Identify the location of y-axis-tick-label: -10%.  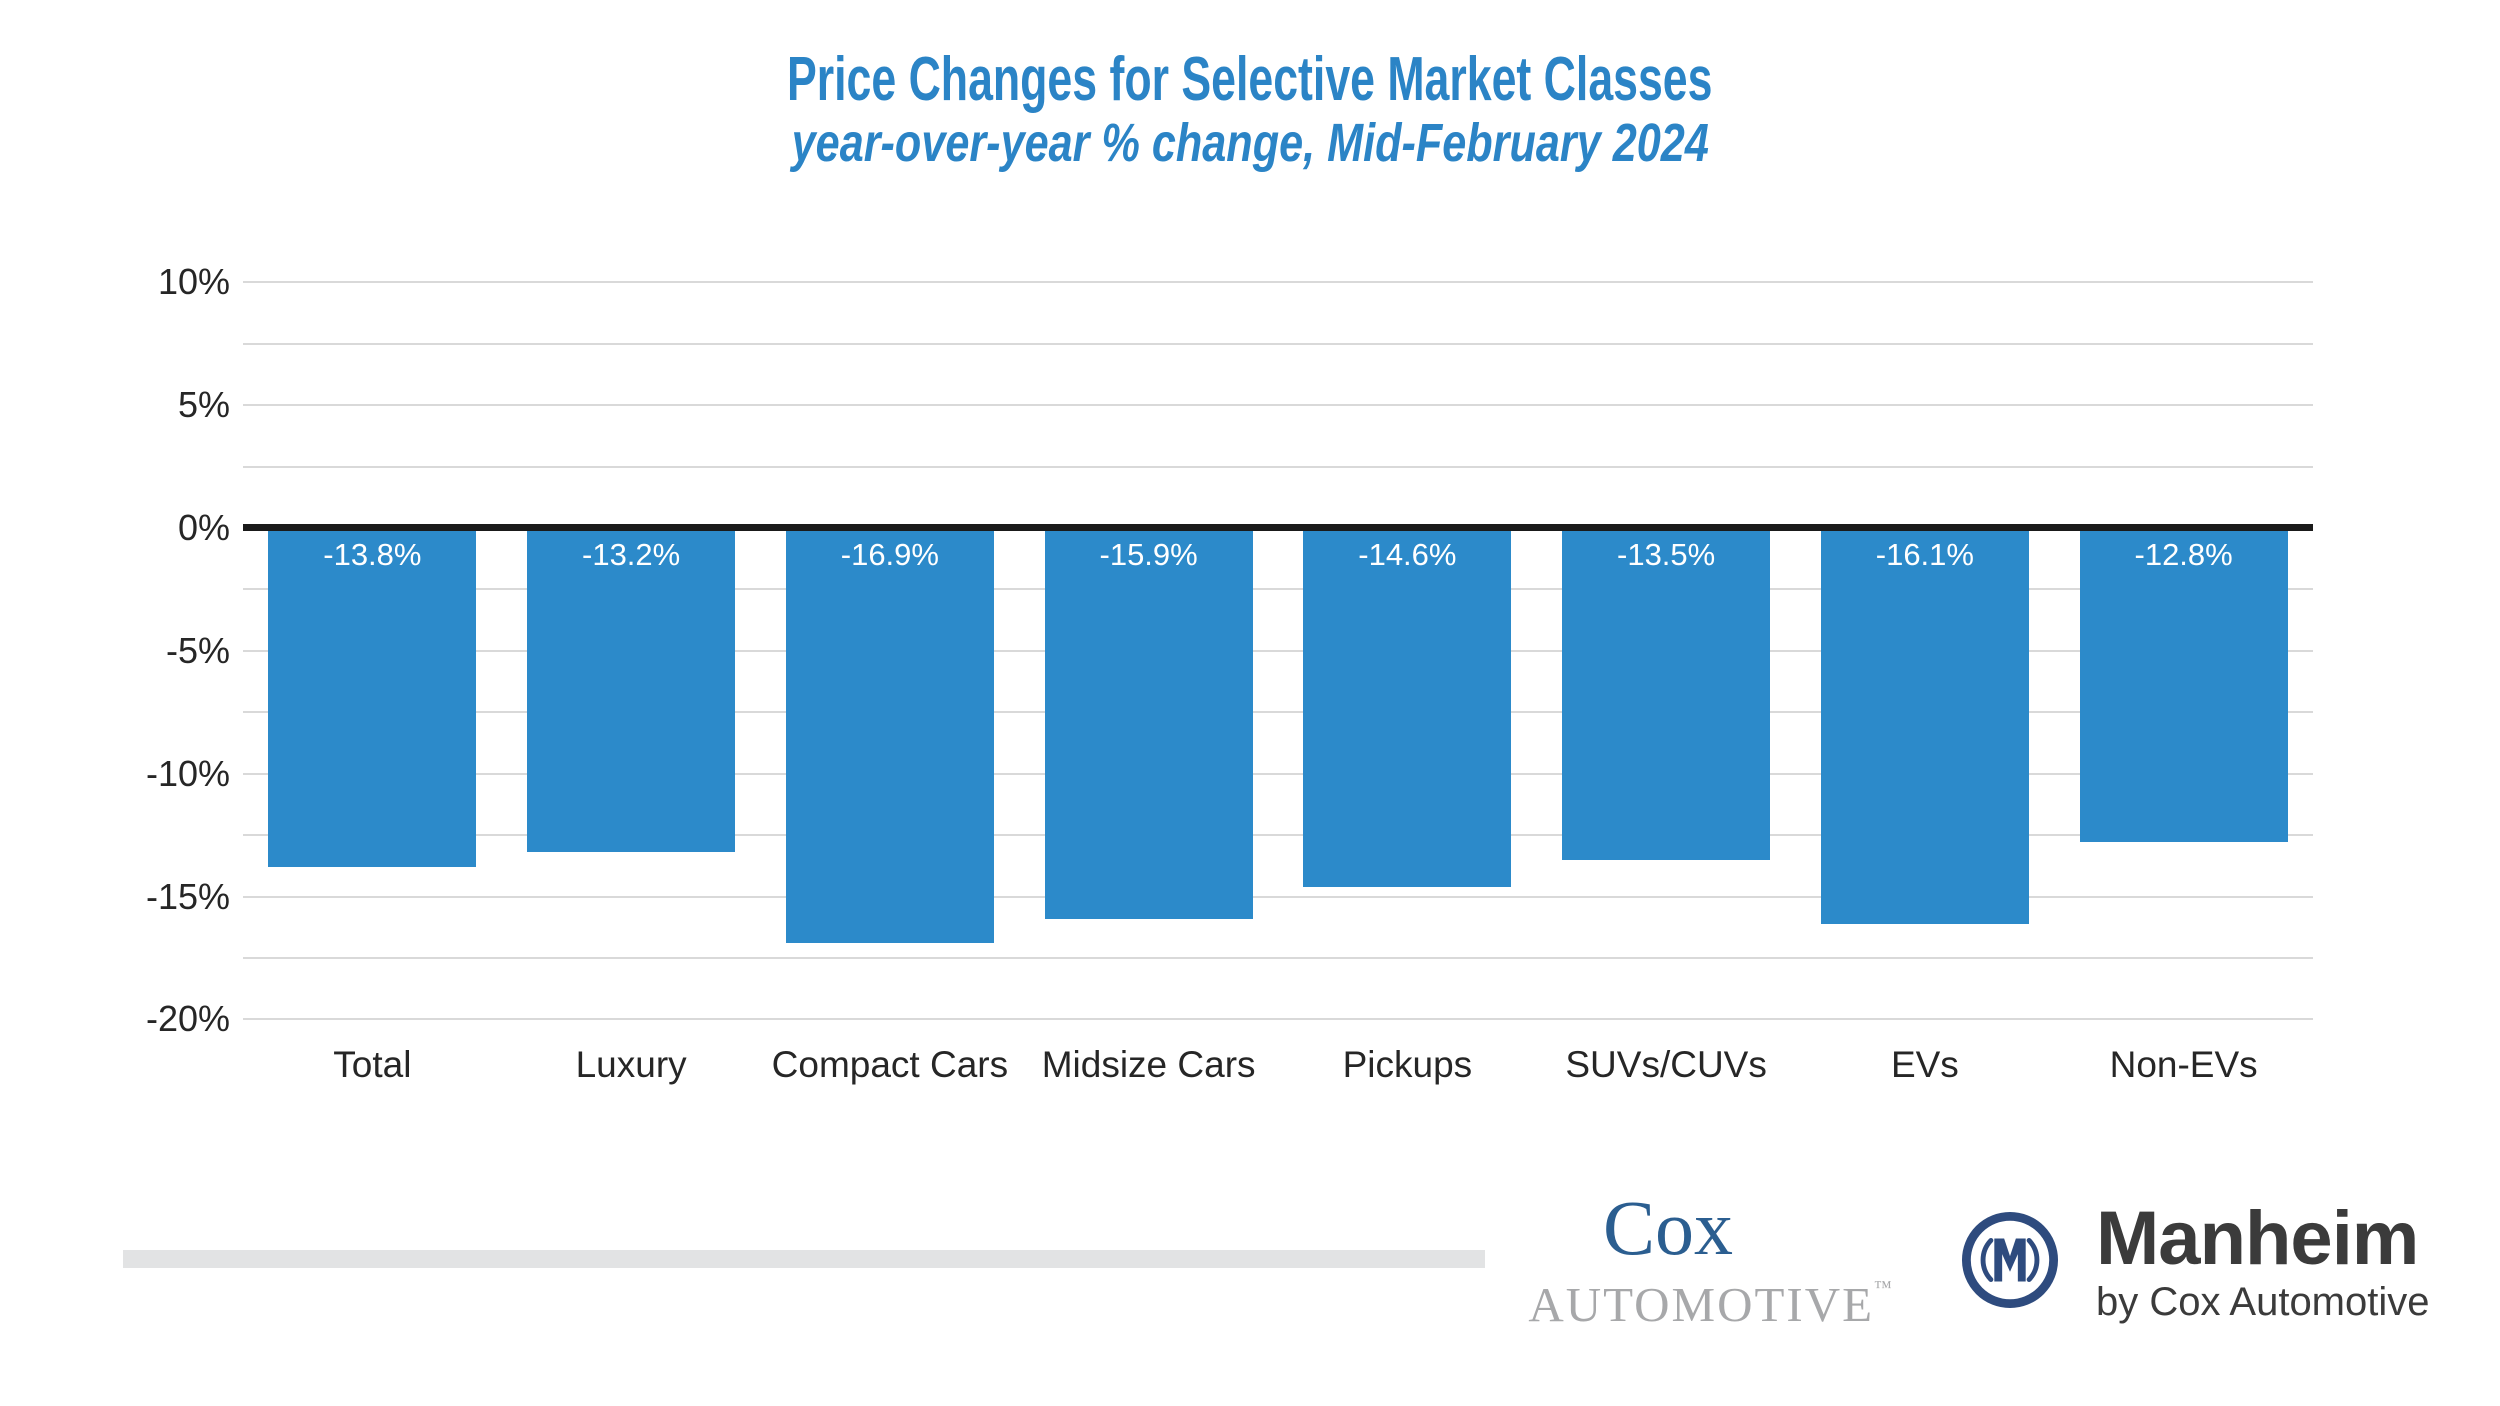
(187, 773).